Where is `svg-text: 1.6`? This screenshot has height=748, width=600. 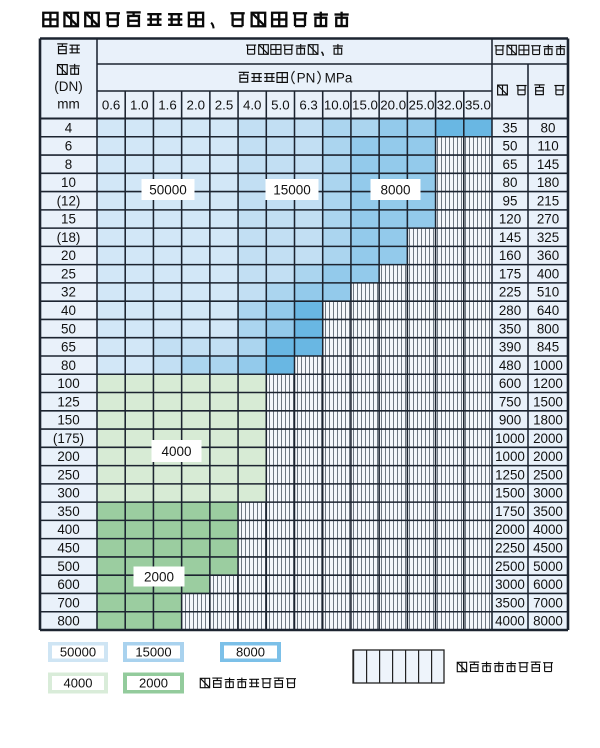 svg-text: 1.6 is located at coordinates (167, 105).